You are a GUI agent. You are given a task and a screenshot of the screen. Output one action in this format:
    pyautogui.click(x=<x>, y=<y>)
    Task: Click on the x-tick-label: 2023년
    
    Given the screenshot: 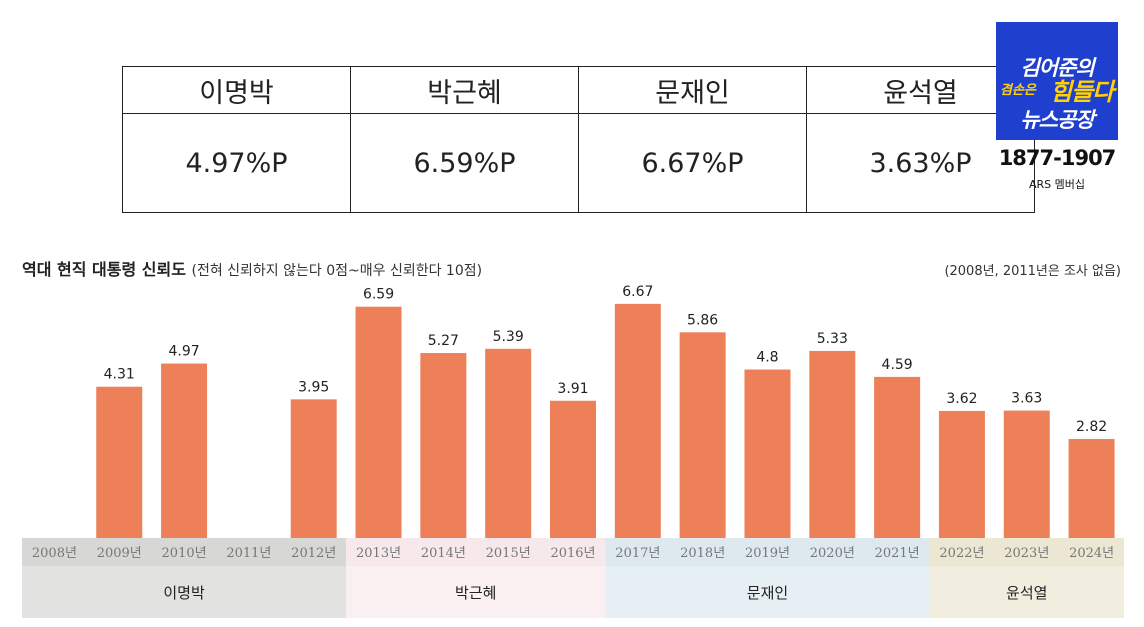 What is the action you would take?
    pyautogui.click(x=1026, y=553)
    